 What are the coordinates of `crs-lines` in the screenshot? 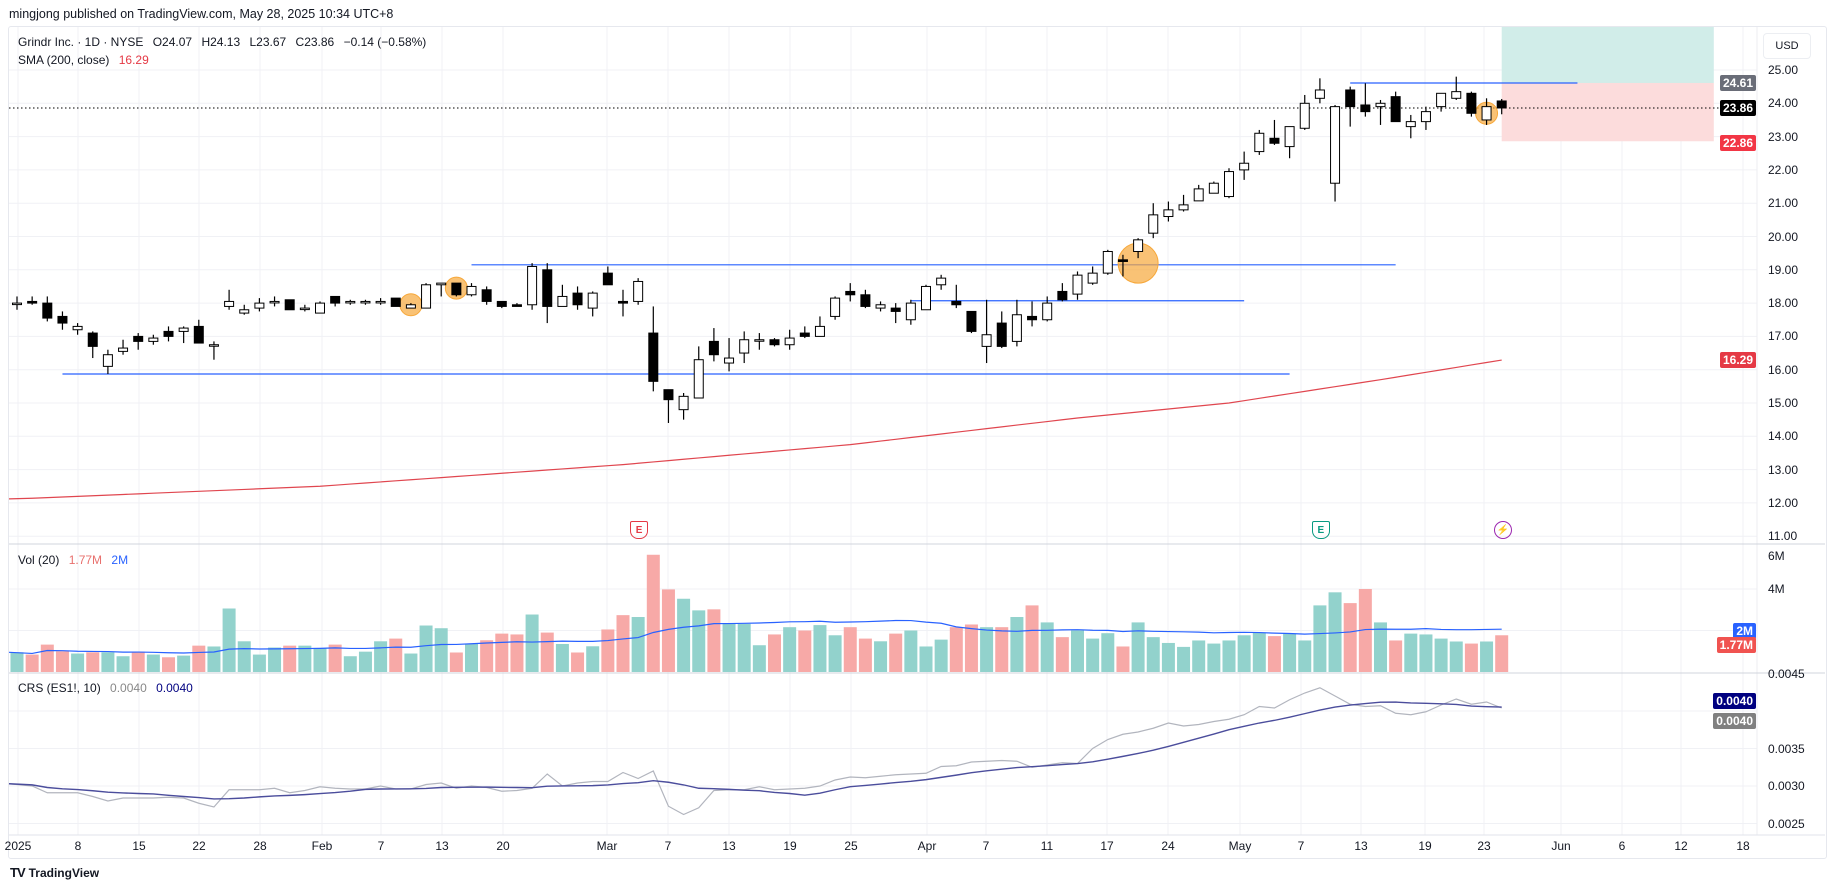 It's located at (755, 751).